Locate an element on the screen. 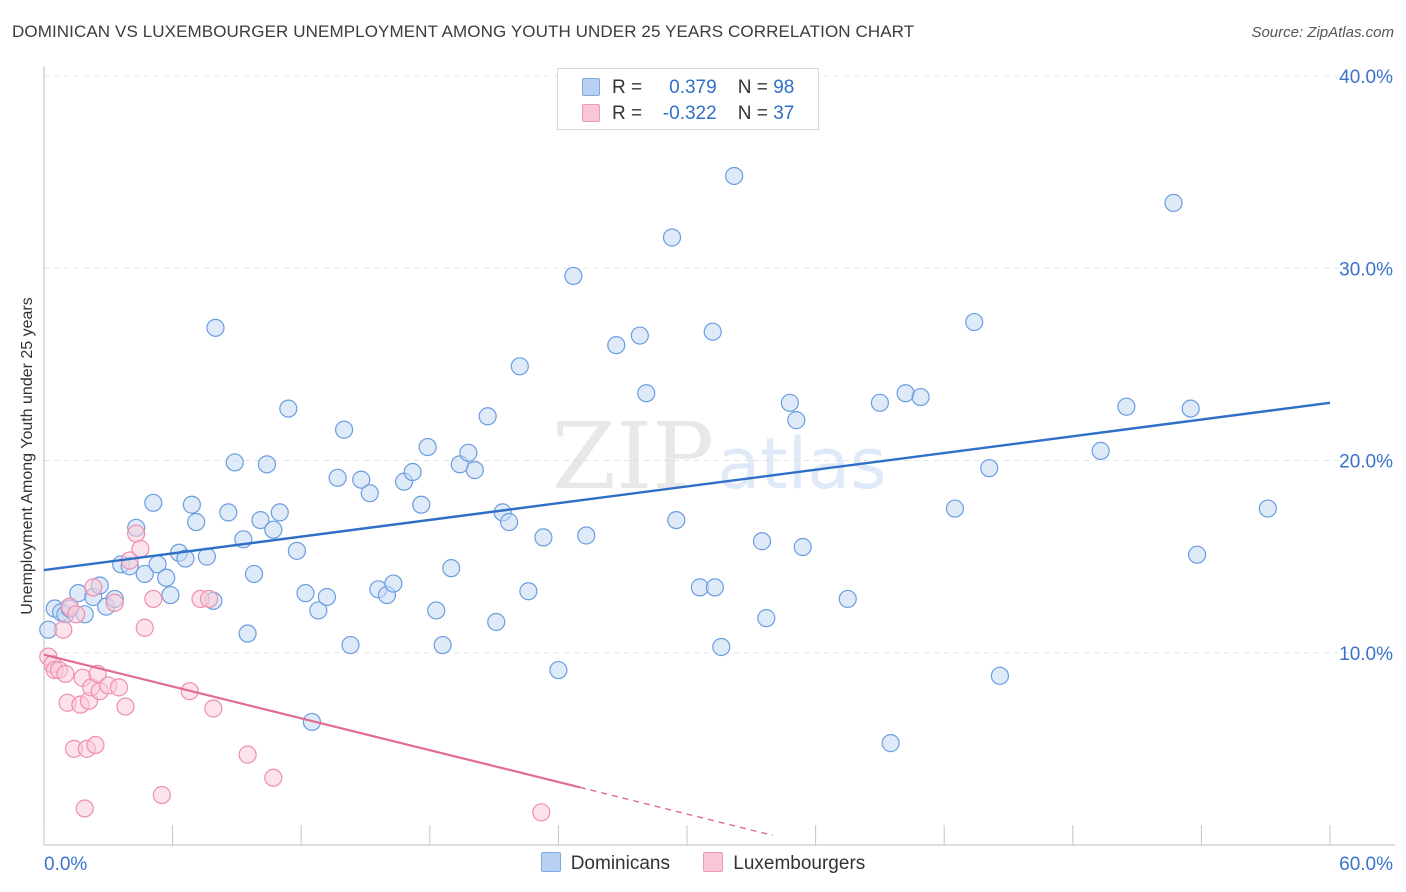 This screenshot has height=892, width=1406. n-value: 98 is located at coordinates (784, 87).